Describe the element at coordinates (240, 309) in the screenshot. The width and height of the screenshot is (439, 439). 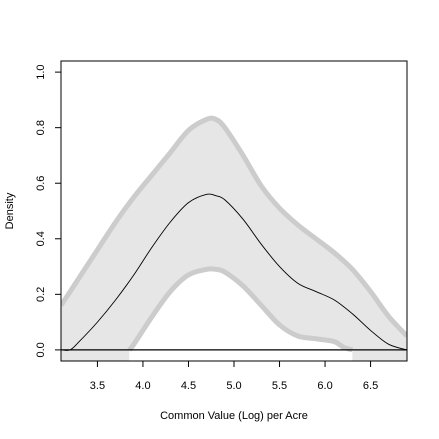
I see `lower-bound-line` at that location.